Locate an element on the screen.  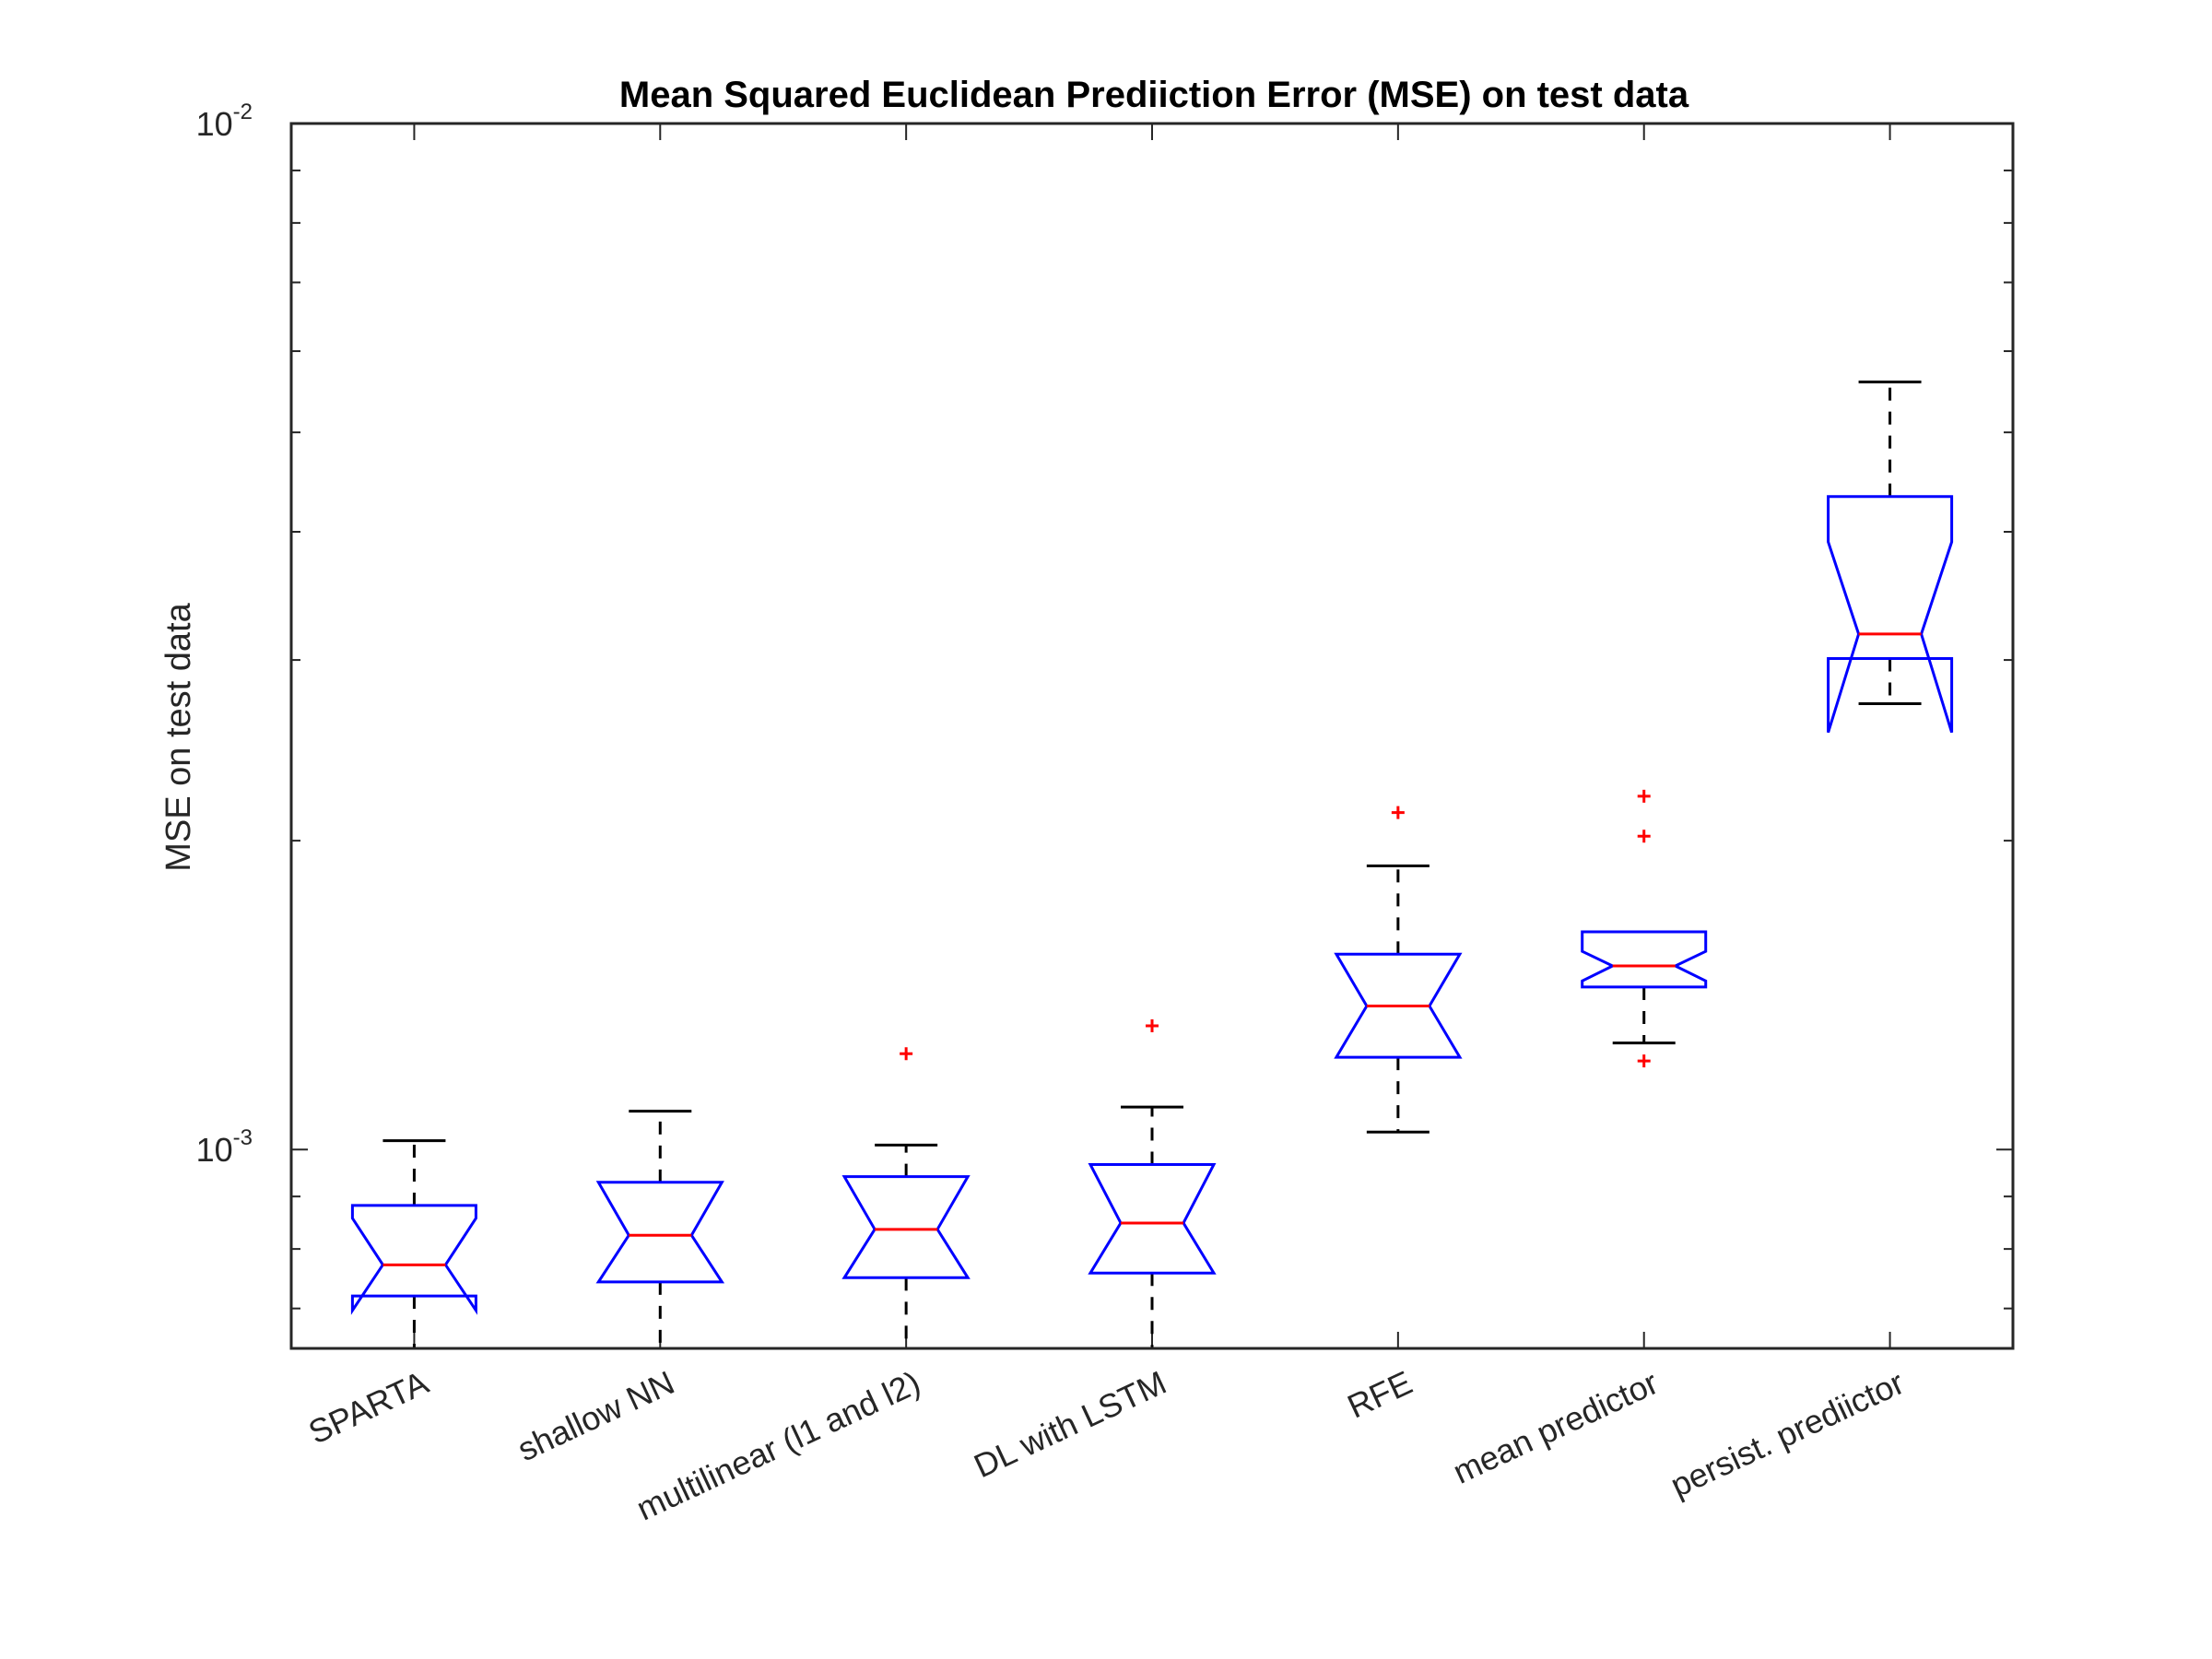
y-tick-label: 10⁻² is located at coordinates (224, 121).